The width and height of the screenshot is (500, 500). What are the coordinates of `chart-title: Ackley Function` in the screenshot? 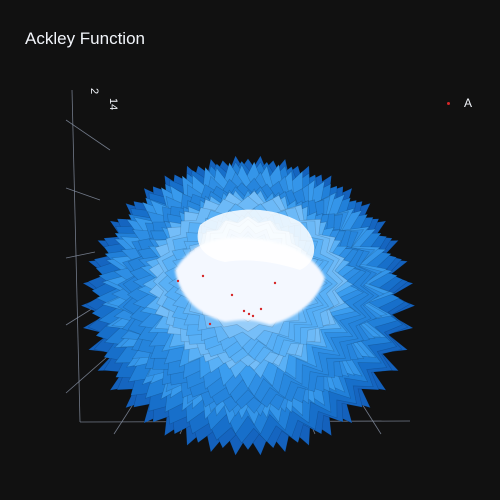 It's located at (85, 38).